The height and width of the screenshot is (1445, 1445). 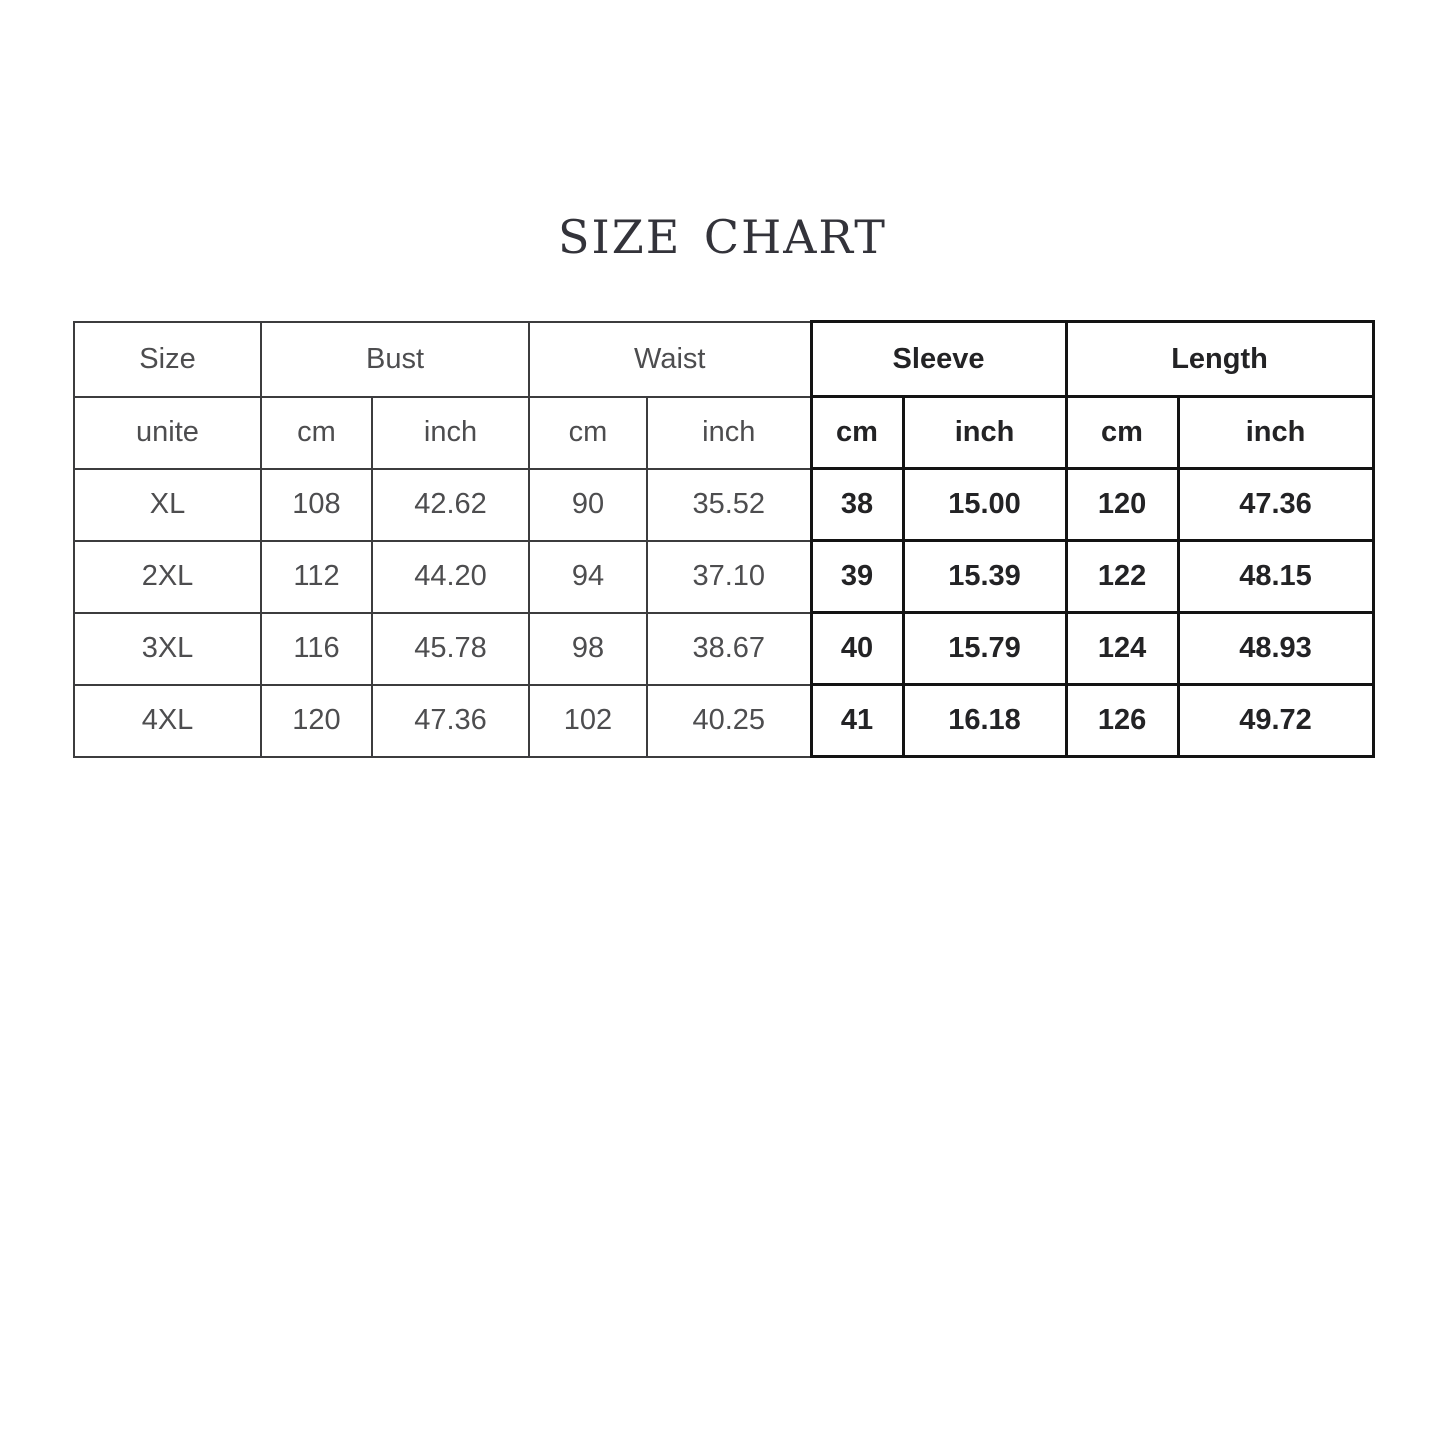 What do you see at coordinates (857, 720) in the screenshot?
I see `cell-sleeve-cm: 41` at bounding box center [857, 720].